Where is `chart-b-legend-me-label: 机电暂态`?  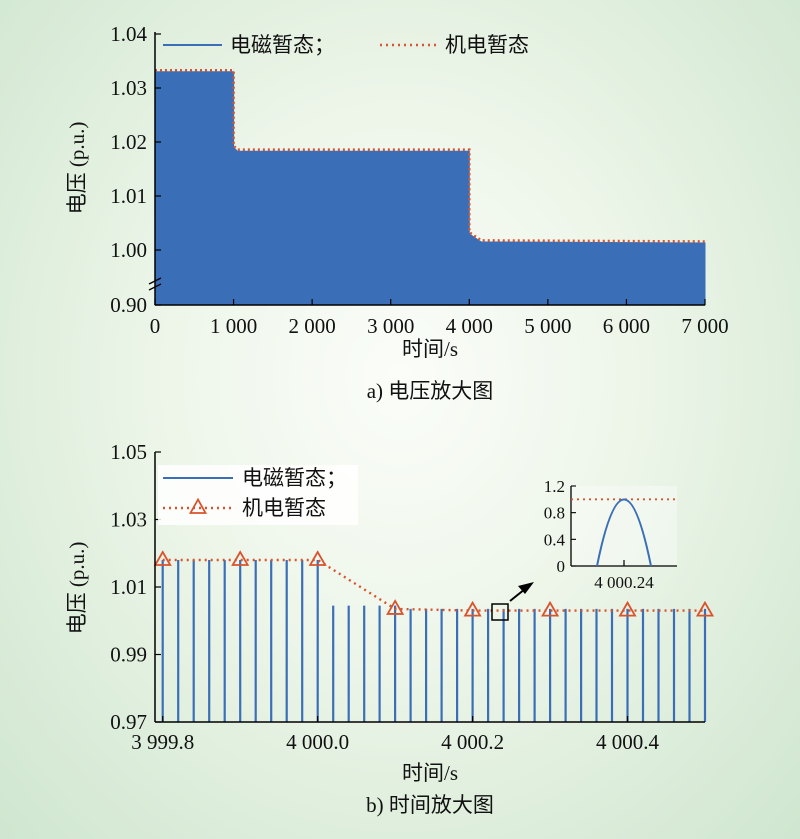 chart-b-legend-me-label: 机电暂态 is located at coordinates (284, 508).